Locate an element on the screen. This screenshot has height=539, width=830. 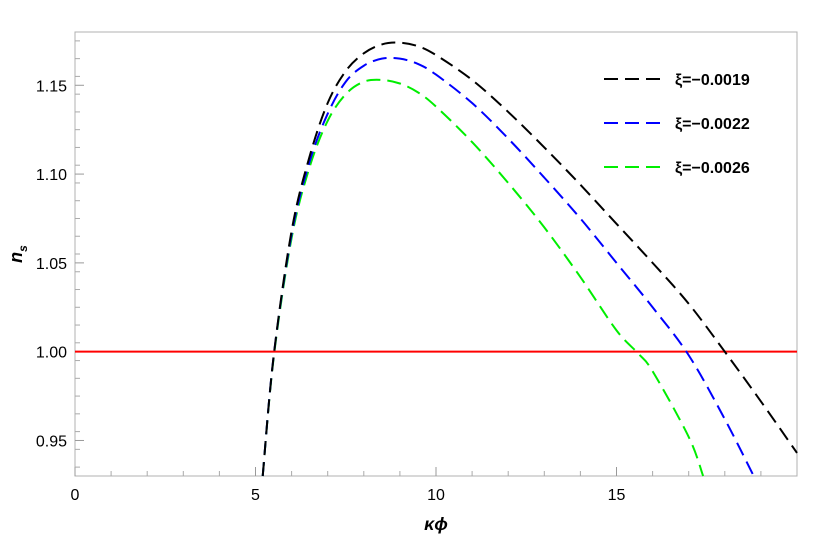
x-tick-label: 15 is located at coordinates (617, 495).